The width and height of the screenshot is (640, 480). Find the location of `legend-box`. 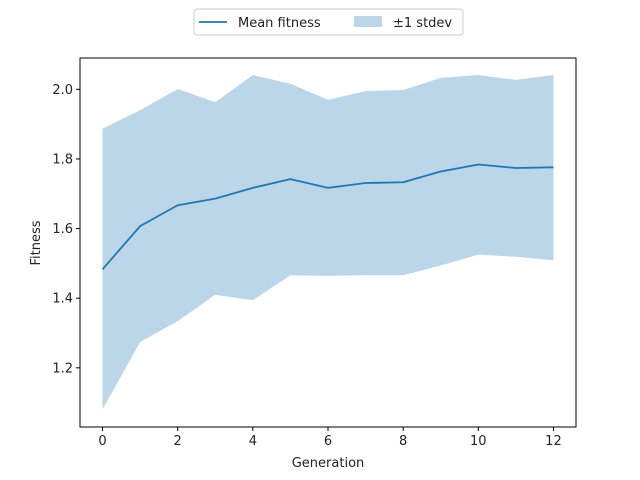

legend-box is located at coordinates (328, 22).